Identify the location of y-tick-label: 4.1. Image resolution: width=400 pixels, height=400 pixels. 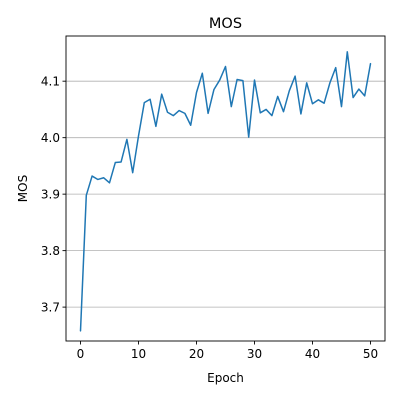
(50, 81).